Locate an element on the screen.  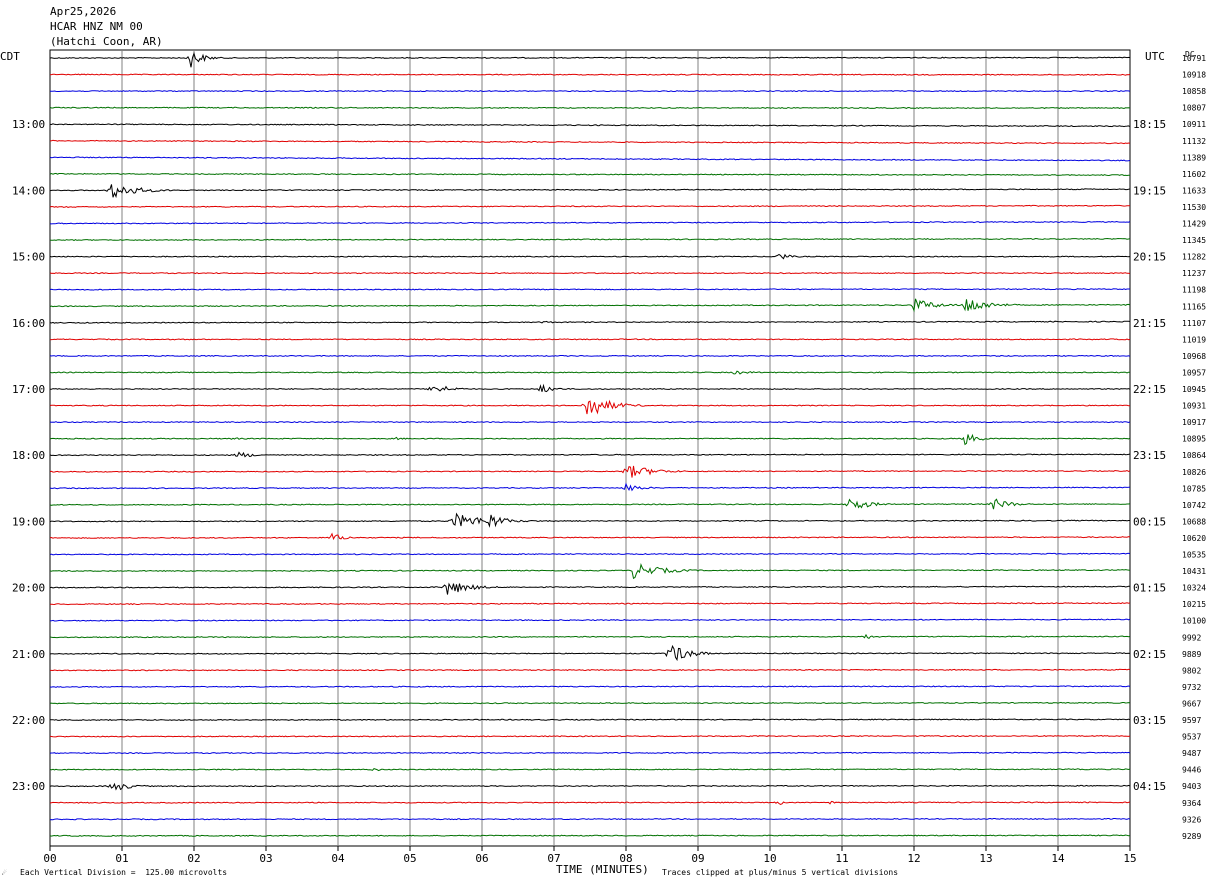
left-time-label: 13:00 is located at coordinates (28, 124).